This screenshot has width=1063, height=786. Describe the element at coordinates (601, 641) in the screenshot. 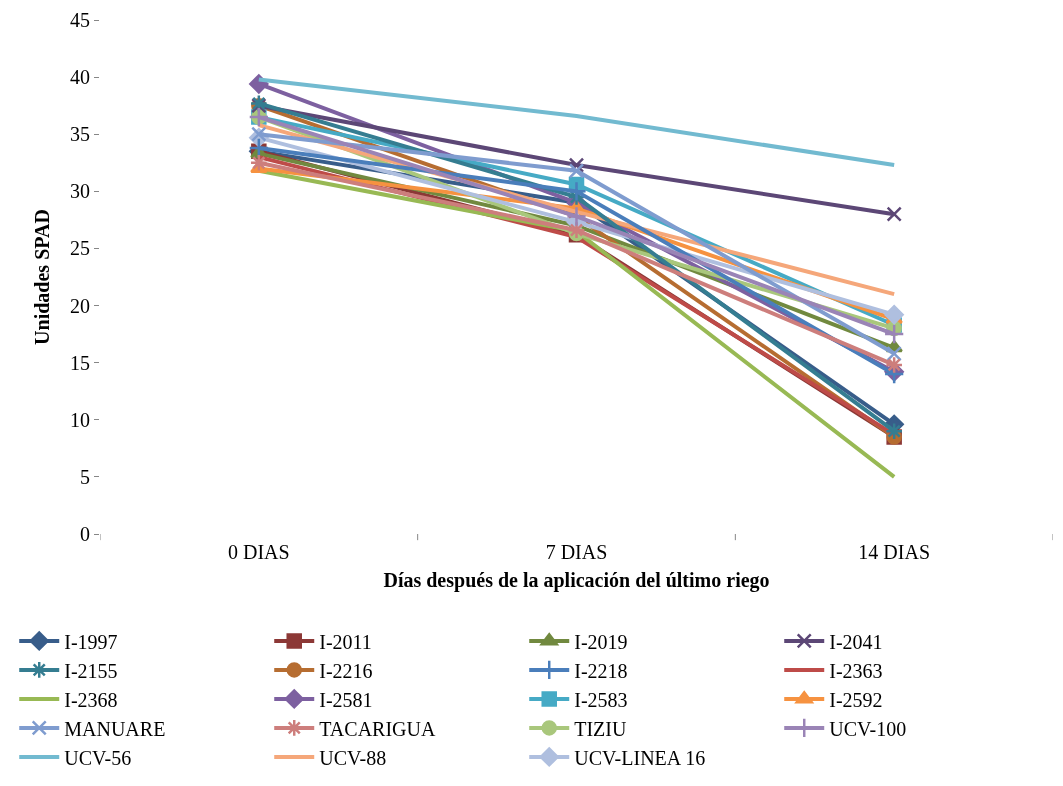

I see `legend-label: I-2019` at that location.